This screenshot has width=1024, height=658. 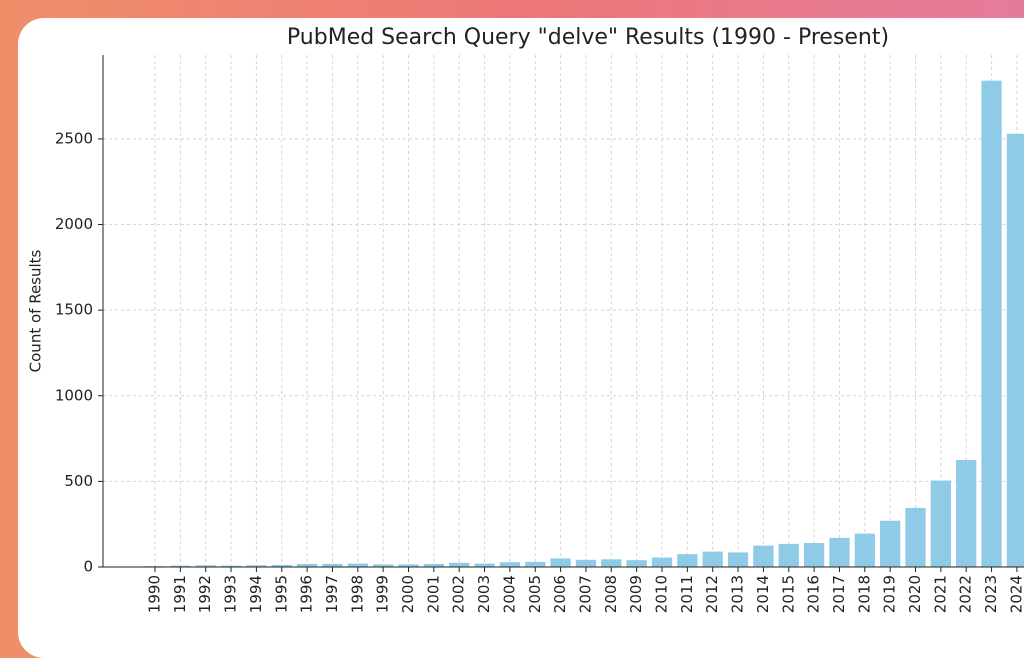 What do you see at coordinates (662, 594) in the screenshot?
I see `x-tick-label: 2010` at bounding box center [662, 594].